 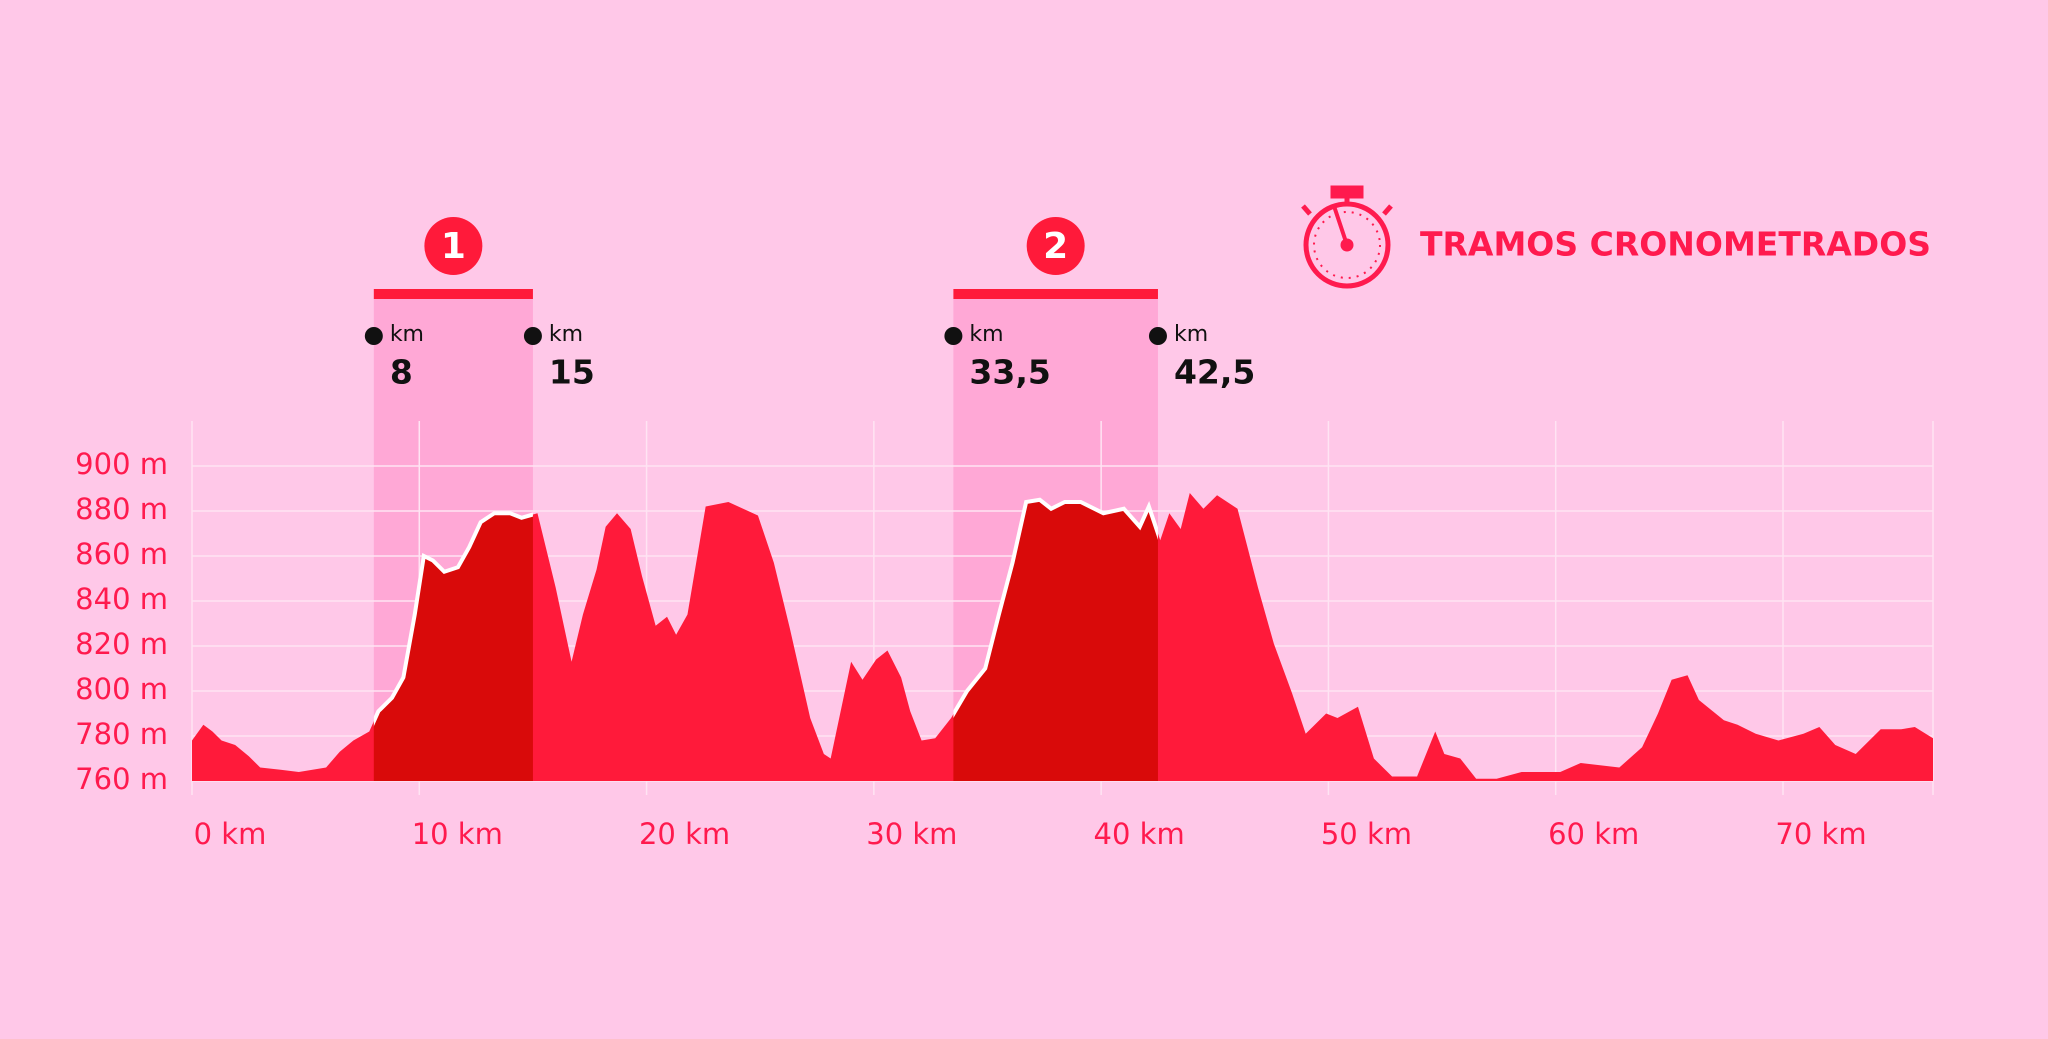 I want to click on y-tick-label: 820 m, so click(x=121, y=644).